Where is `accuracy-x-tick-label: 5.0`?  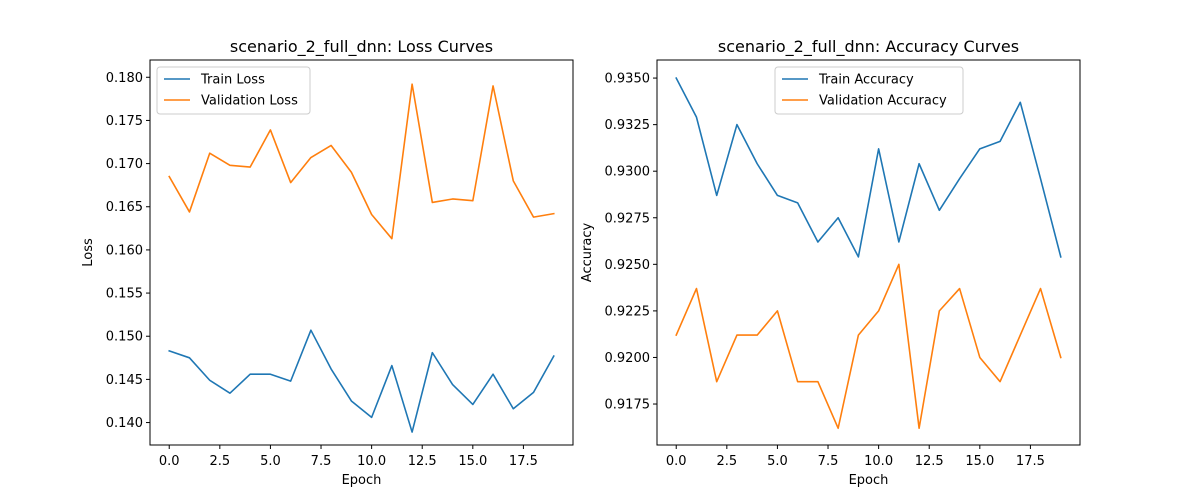 accuracy-x-tick-label: 5.0 is located at coordinates (777, 461).